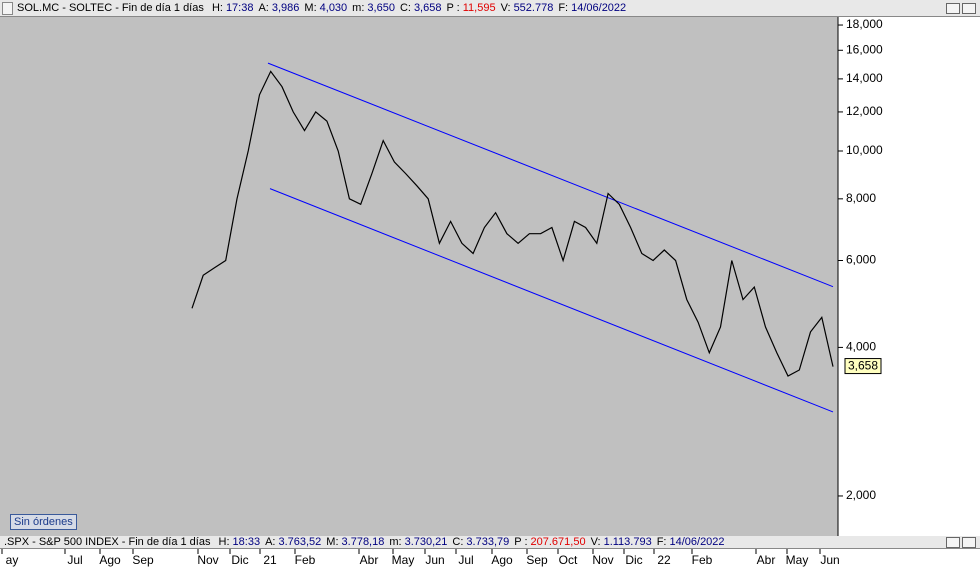 Image resolution: width=980 pixels, height=568 pixels. What do you see at coordinates (969, 8) in the screenshot?
I see `maximize` at bounding box center [969, 8].